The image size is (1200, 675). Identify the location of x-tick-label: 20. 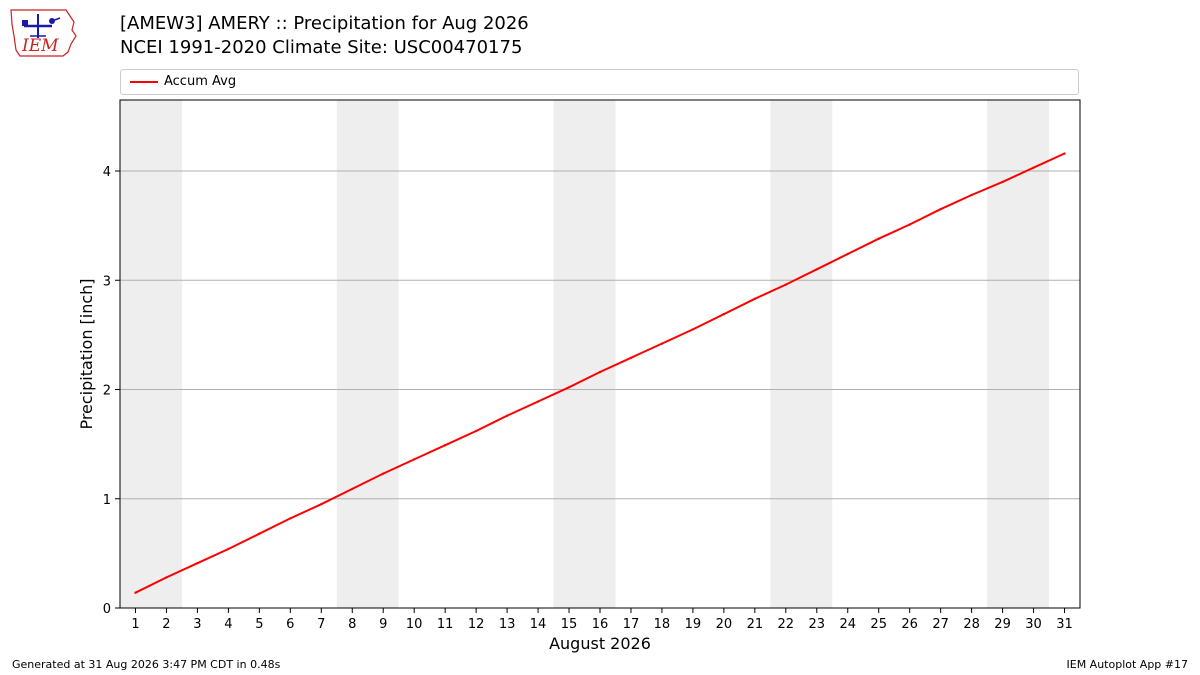
(724, 624).